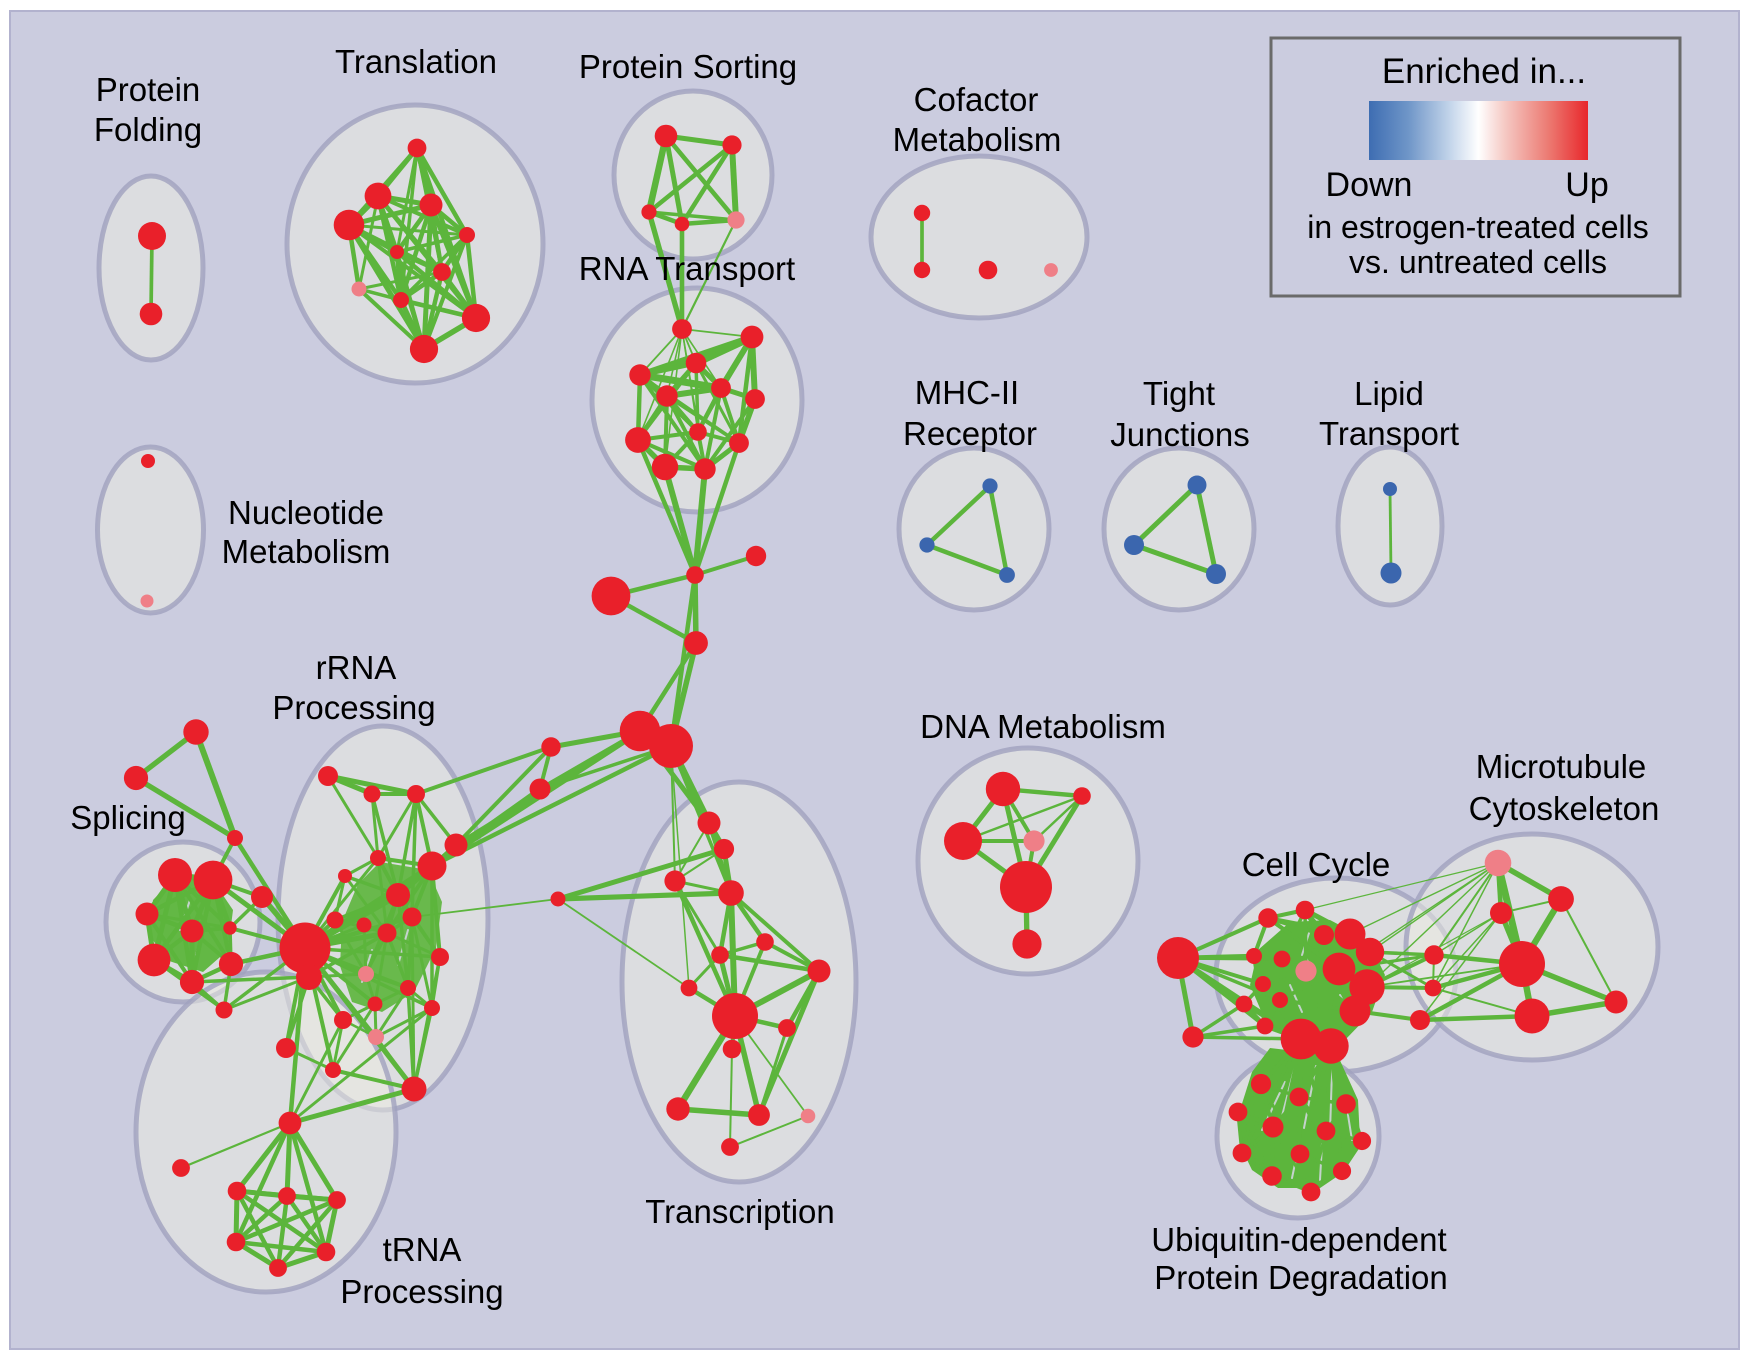 This screenshot has width=1750, height=1360. What do you see at coordinates (976, 99) in the screenshot?
I see `svg-text: Cofactor` at bounding box center [976, 99].